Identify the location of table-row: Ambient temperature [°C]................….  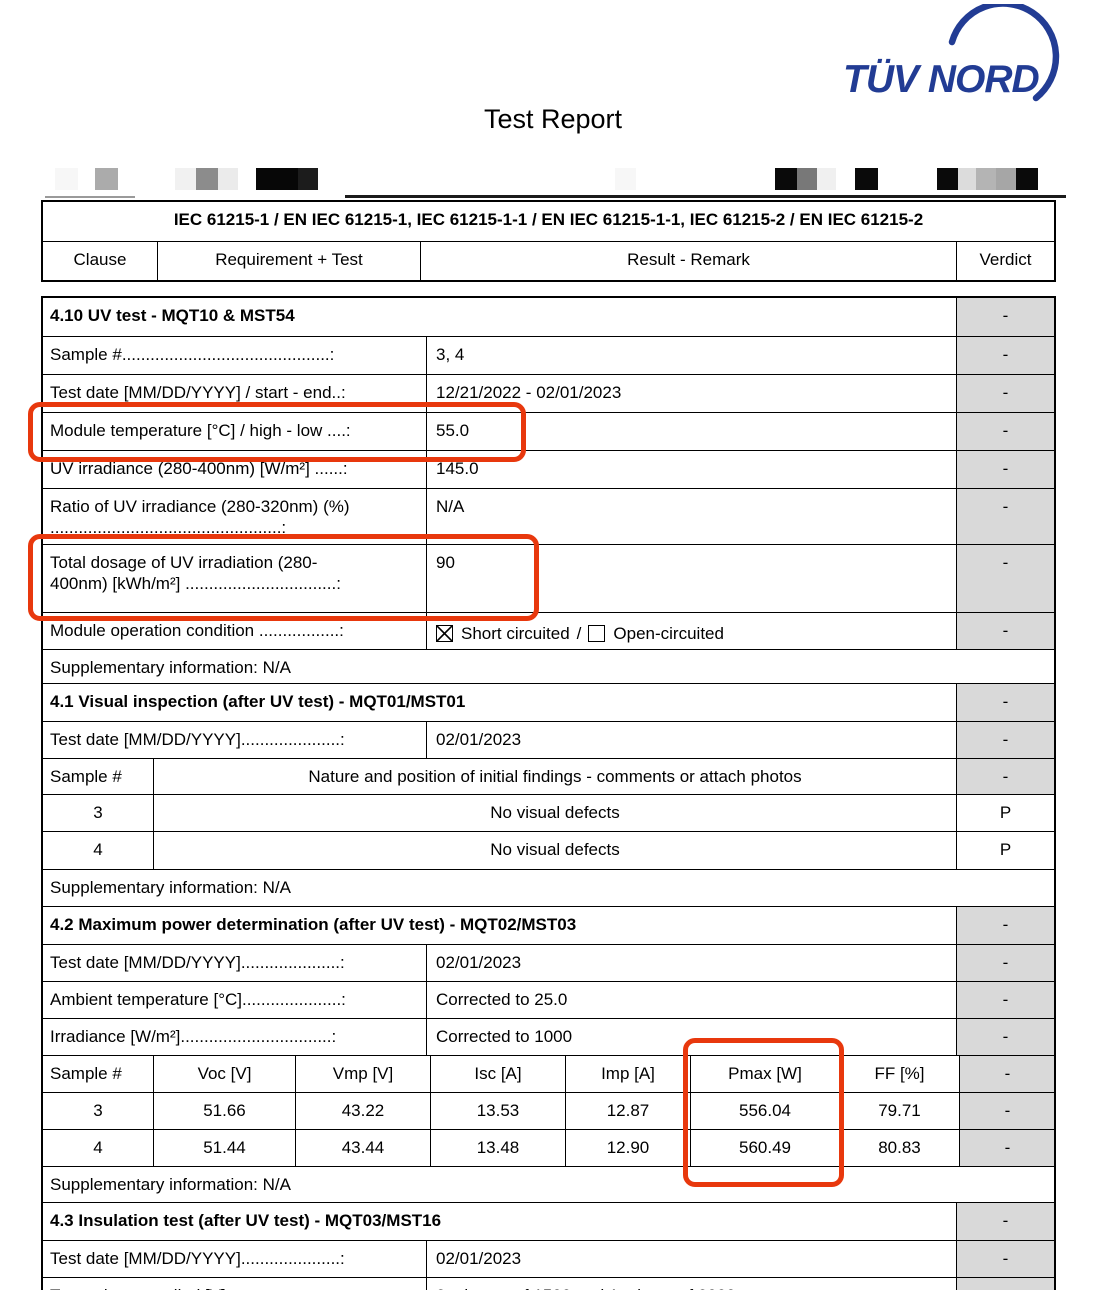
(548, 1000).